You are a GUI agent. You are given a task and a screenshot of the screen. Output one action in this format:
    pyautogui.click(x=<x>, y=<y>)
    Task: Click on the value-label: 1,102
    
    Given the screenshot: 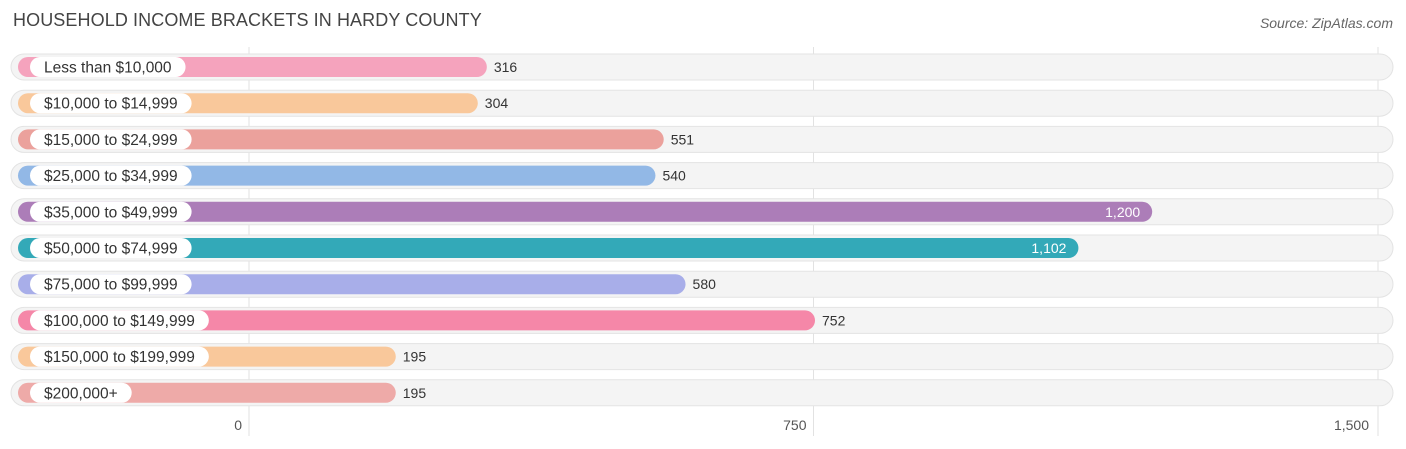 What is the action you would take?
    pyautogui.click(x=1048, y=248)
    